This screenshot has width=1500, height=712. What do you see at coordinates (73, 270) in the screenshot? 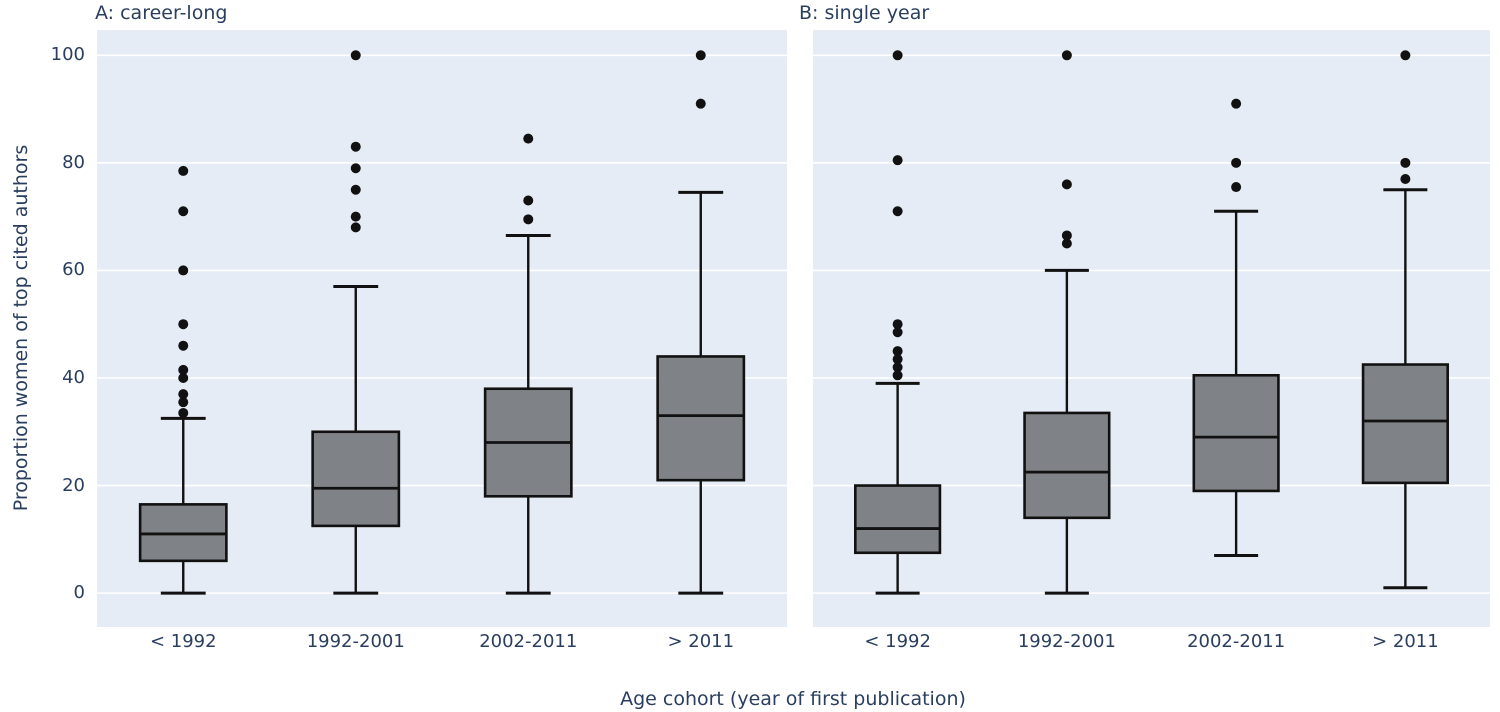
I see `y-tick-label: 60` at bounding box center [73, 270].